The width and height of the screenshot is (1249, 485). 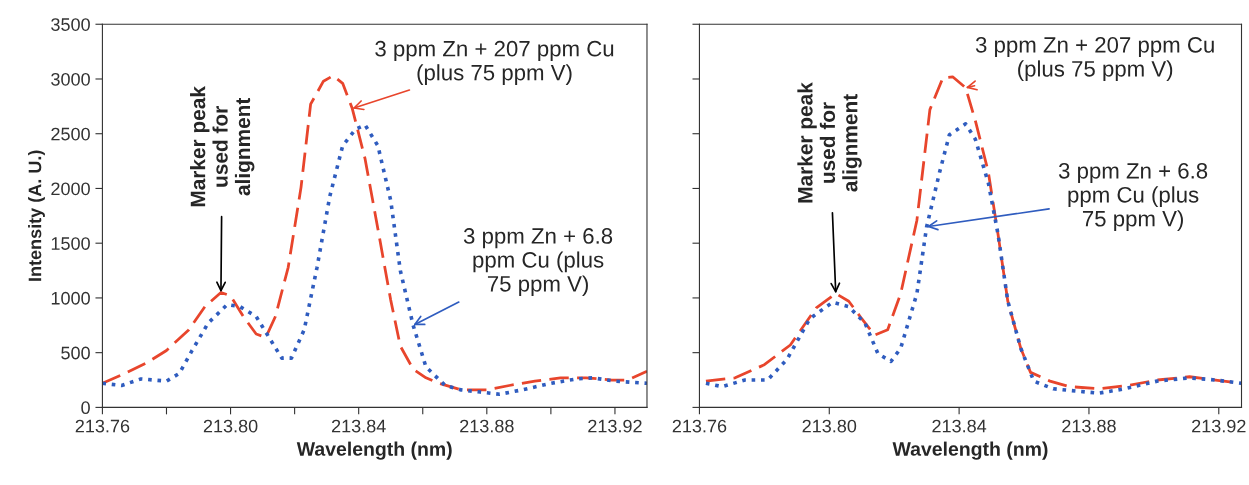 What do you see at coordinates (70, 243) in the screenshot?
I see `y-tick-label: 1500` at bounding box center [70, 243].